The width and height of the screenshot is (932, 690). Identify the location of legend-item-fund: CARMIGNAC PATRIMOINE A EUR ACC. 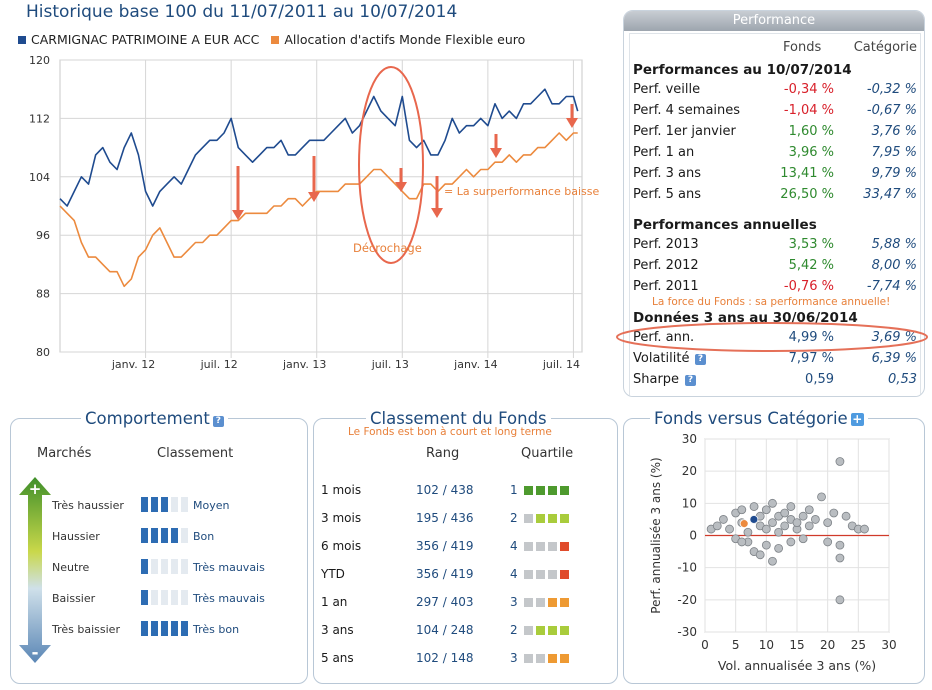
(138, 39).